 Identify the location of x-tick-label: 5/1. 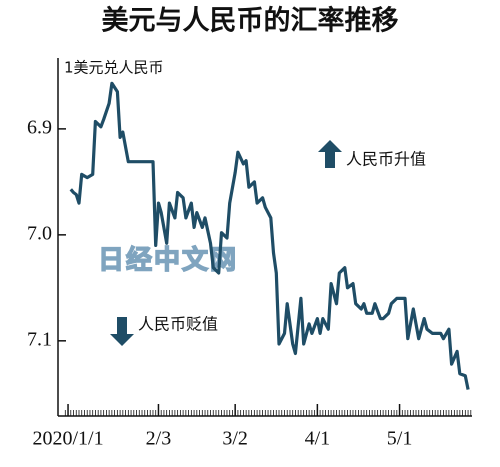
(400, 439).